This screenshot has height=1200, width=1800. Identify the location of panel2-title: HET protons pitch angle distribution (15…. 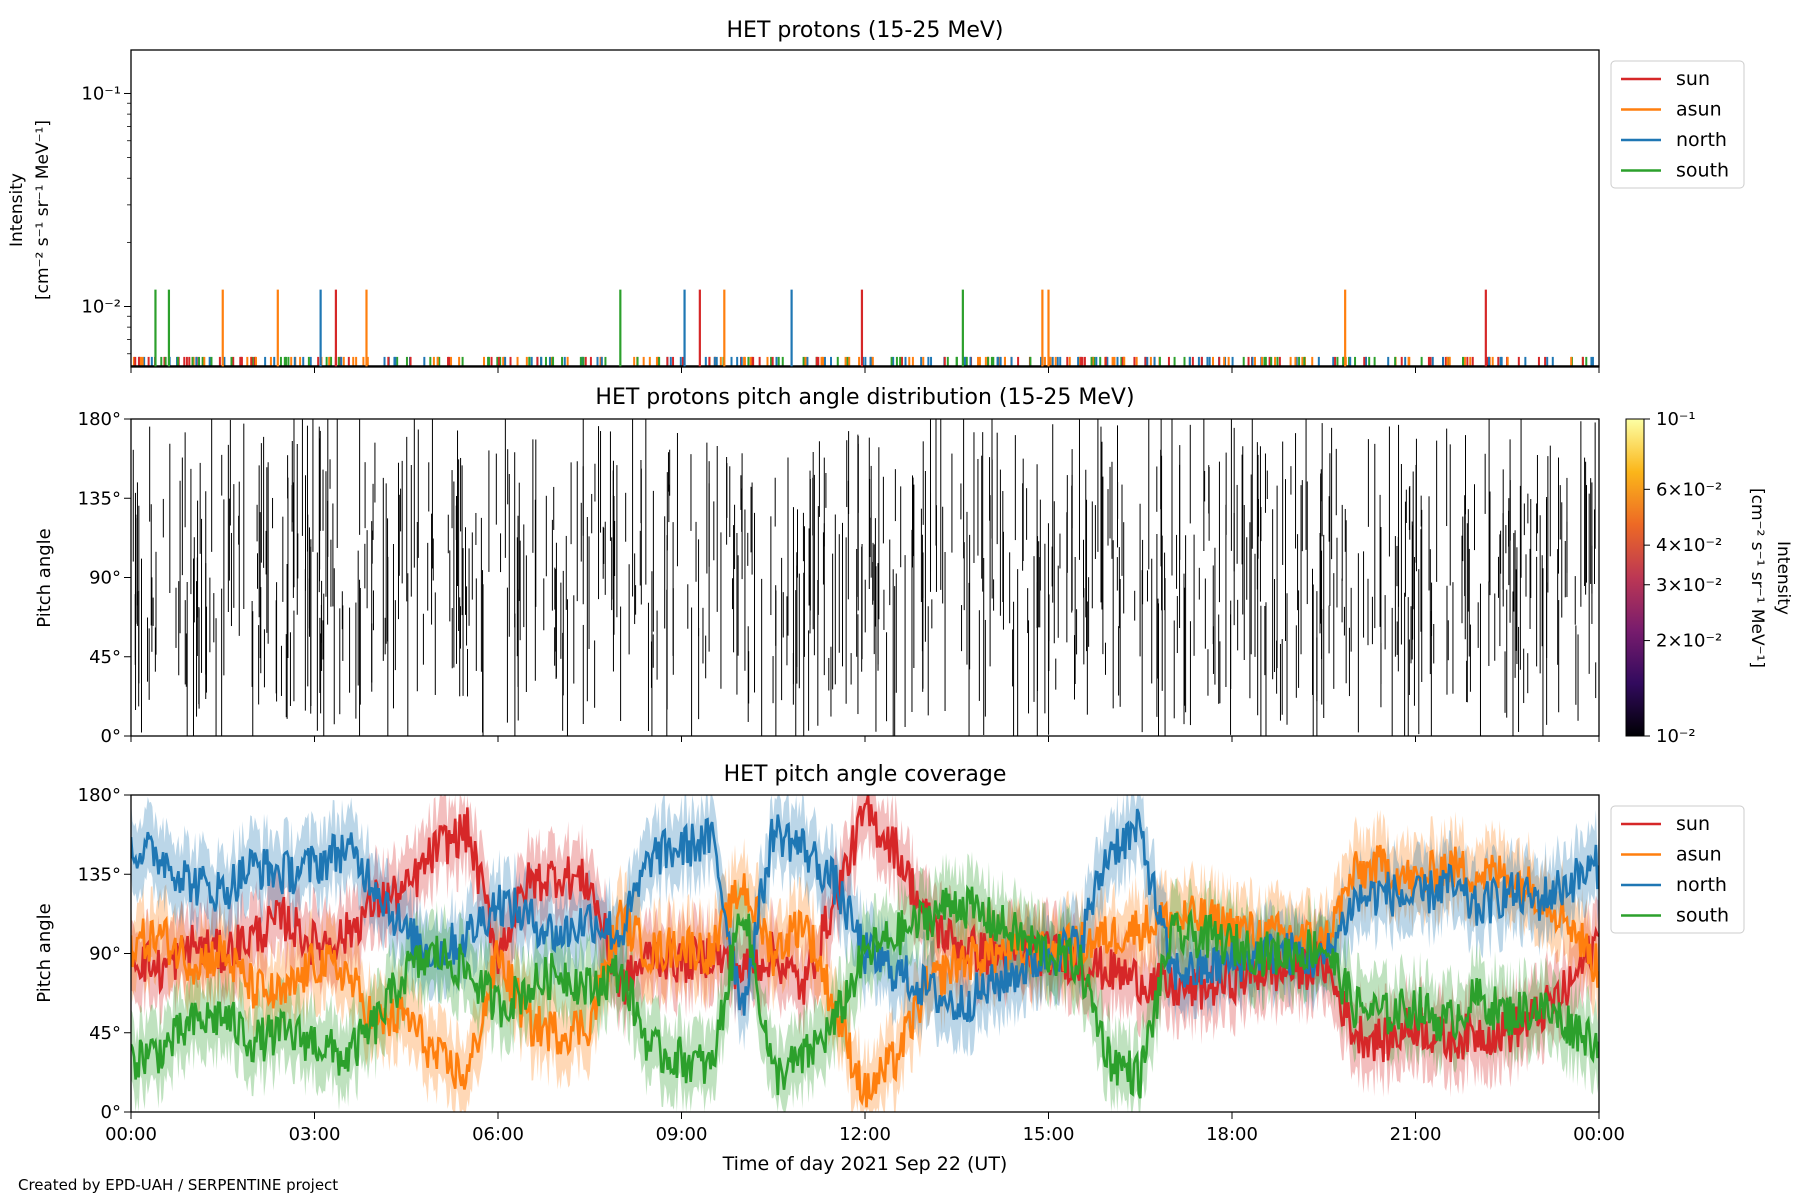
(864, 397).